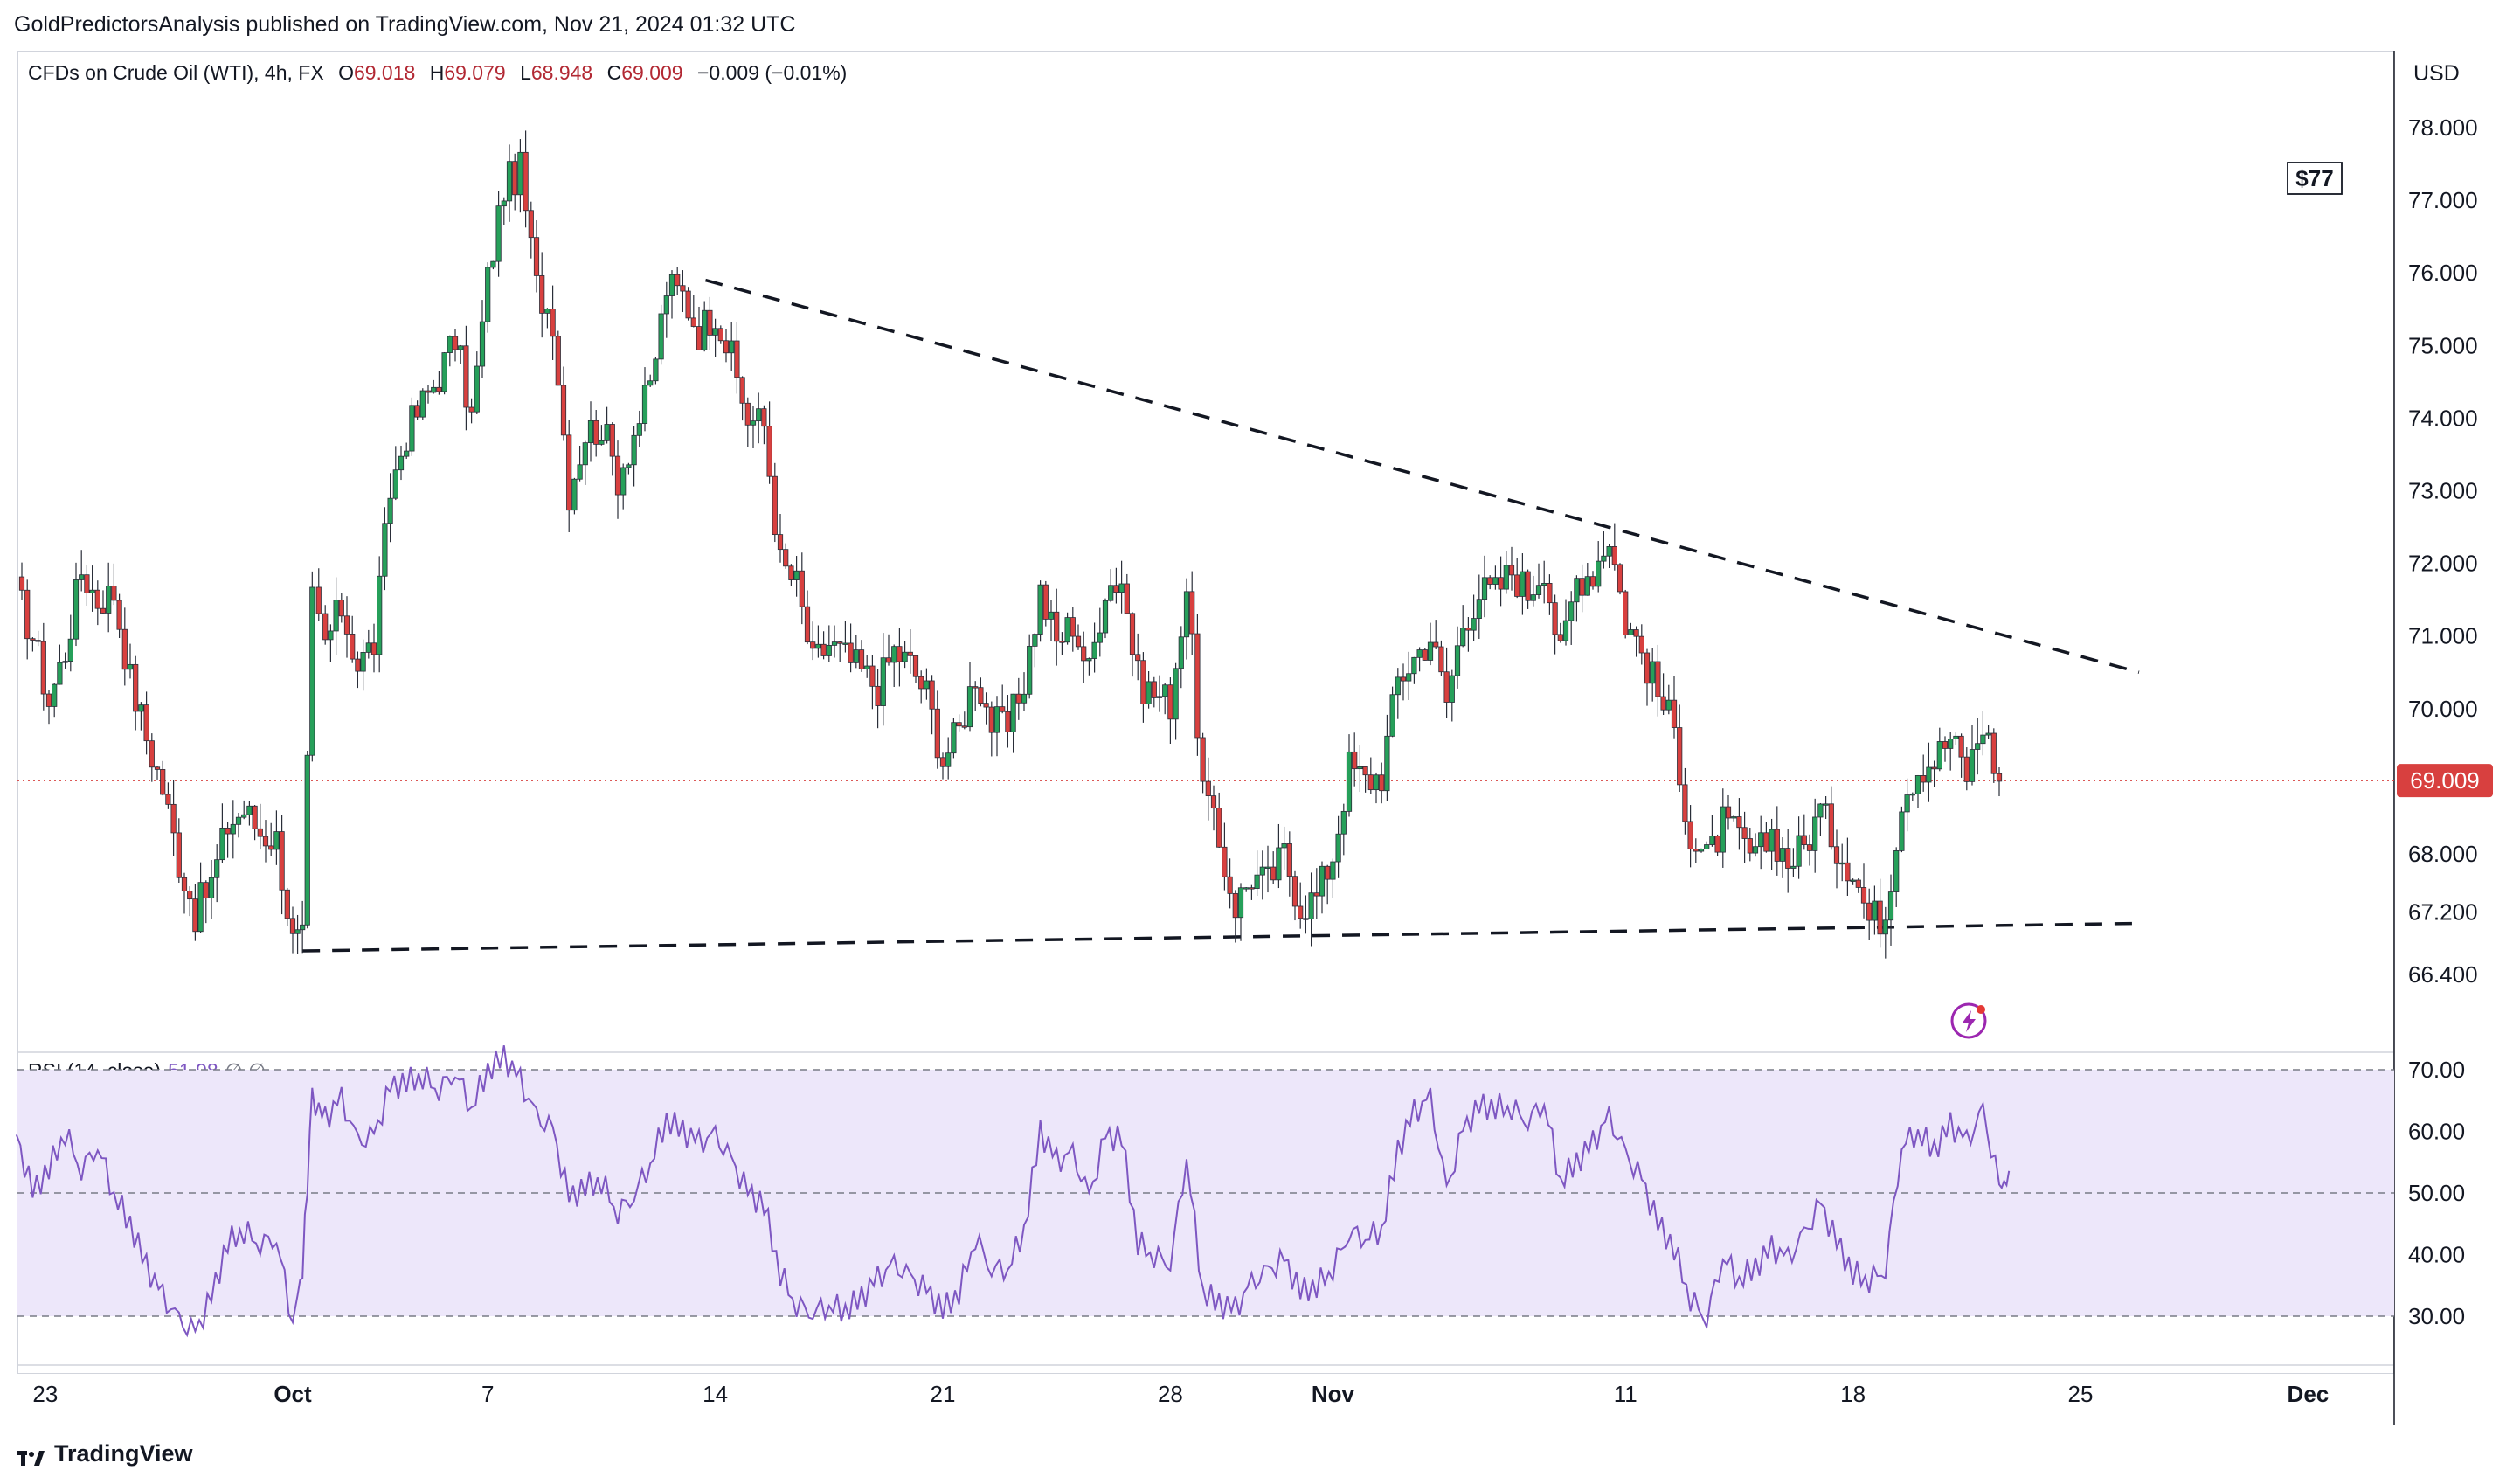 Image resolution: width=2520 pixels, height=1484 pixels. What do you see at coordinates (772, 72) in the screenshot?
I see `legend-change: −0.009 (−0.01%)` at bounding box center [772, 72].